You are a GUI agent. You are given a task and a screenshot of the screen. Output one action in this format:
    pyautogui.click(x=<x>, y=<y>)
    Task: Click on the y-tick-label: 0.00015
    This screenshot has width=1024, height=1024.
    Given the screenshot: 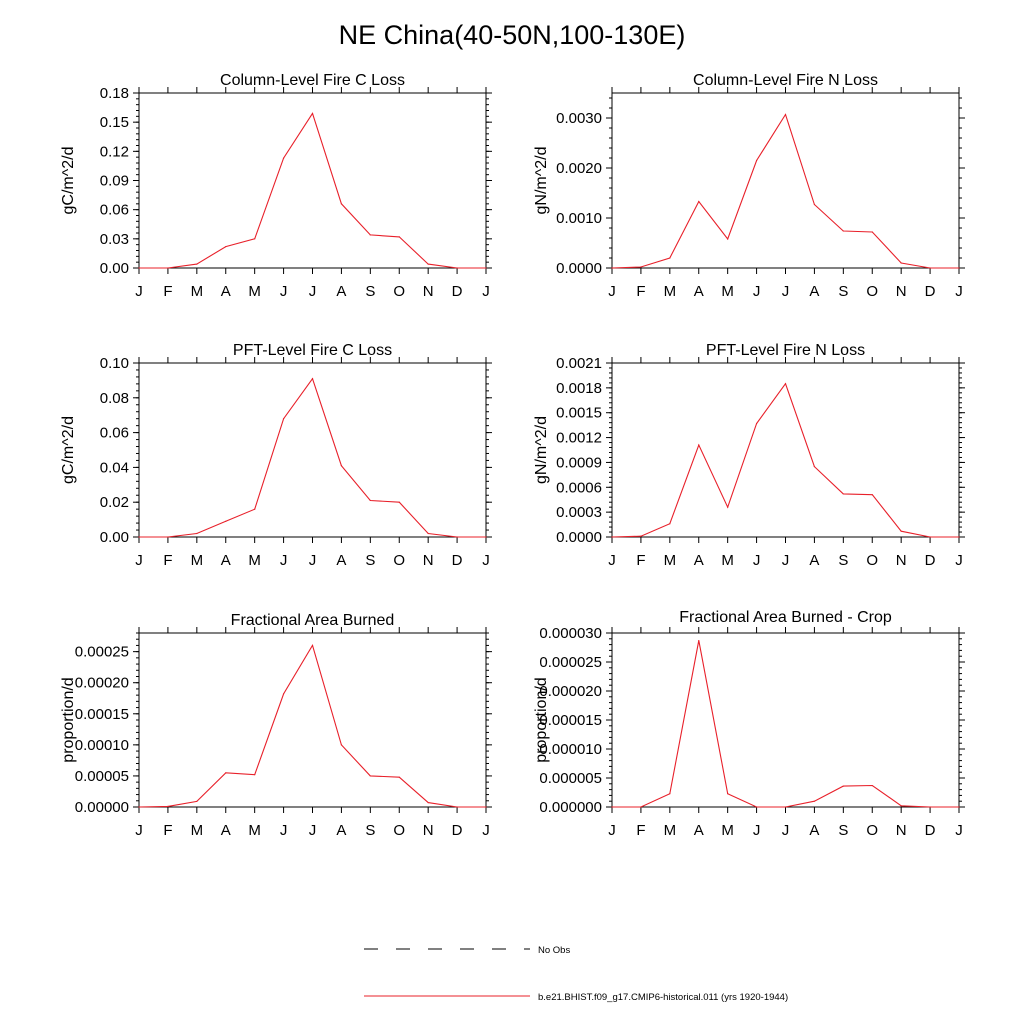 What is the action you would take?
    pyautogui.click(x=102, y=714)
    